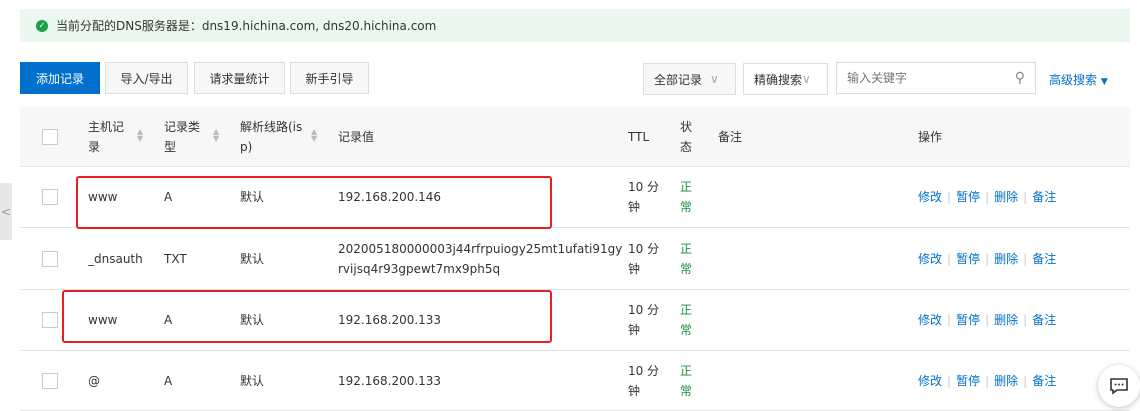 The height and width of the screenshot is (411, 1140). What do you see at coordinates (390, 197) in the screenshot?
I see `value-cell: 192.168.200.146` at bounding box center [390, 197].